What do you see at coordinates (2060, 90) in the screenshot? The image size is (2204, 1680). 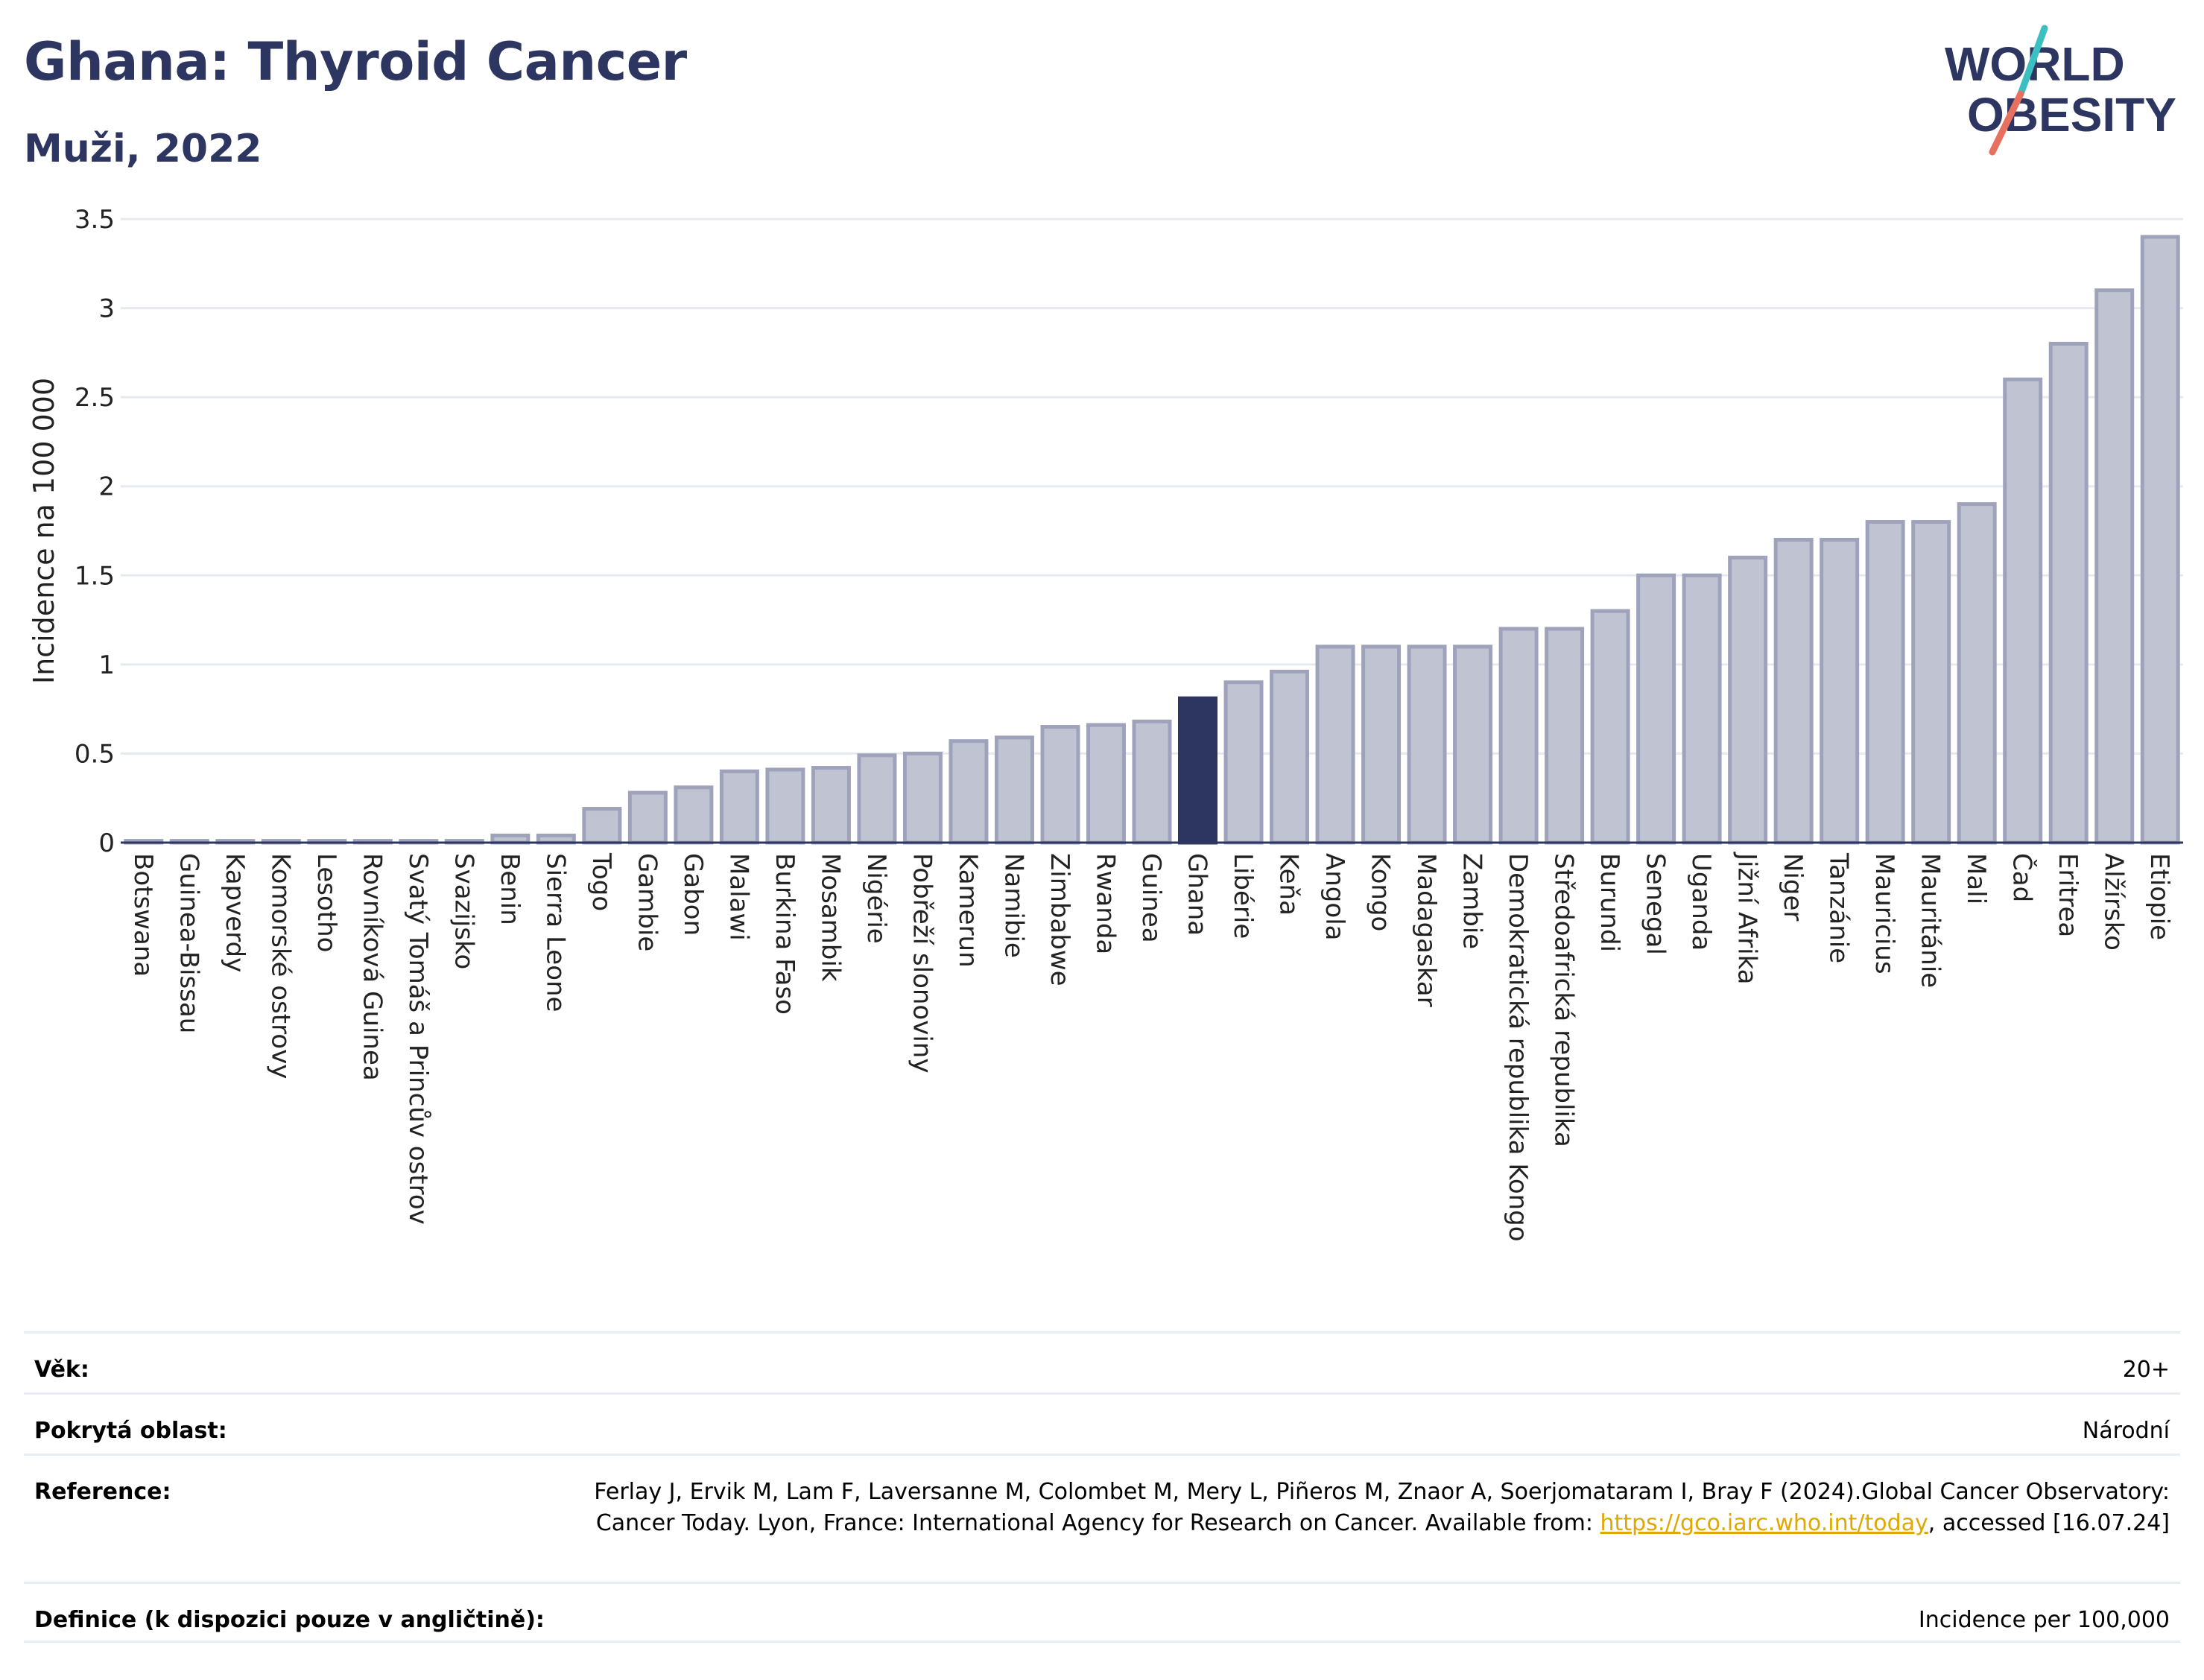 I see `world-obesity-logo: WORLD OBESITY` at bounding box center [2060, 90].